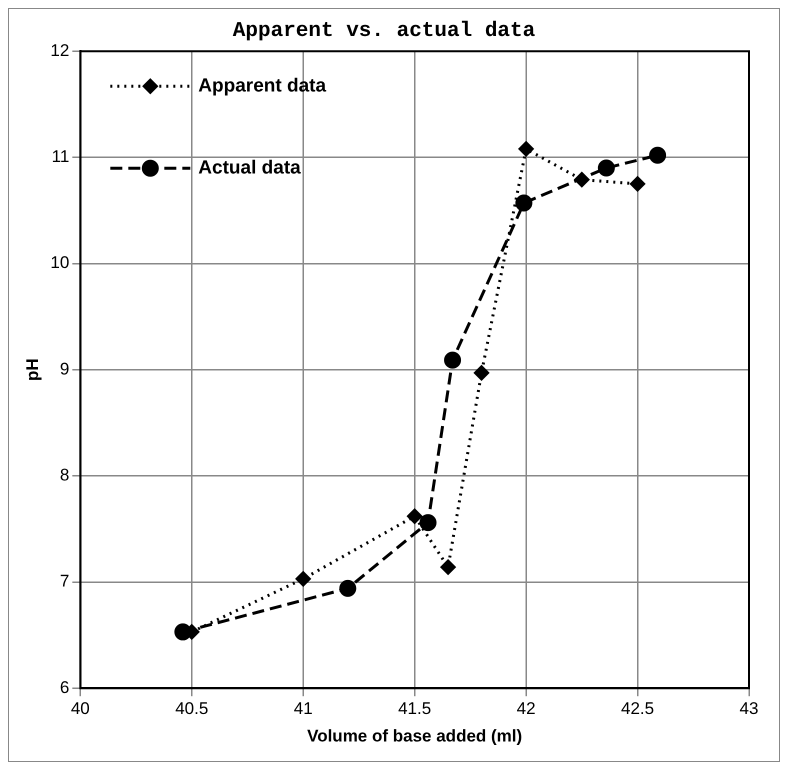 Image resolution: width=789 pixels, height=772 pixels. What do you see at coordinates (32, 370) in the screenshot?
I see `y-axis-title: pH` at bounding box center [32, 370].